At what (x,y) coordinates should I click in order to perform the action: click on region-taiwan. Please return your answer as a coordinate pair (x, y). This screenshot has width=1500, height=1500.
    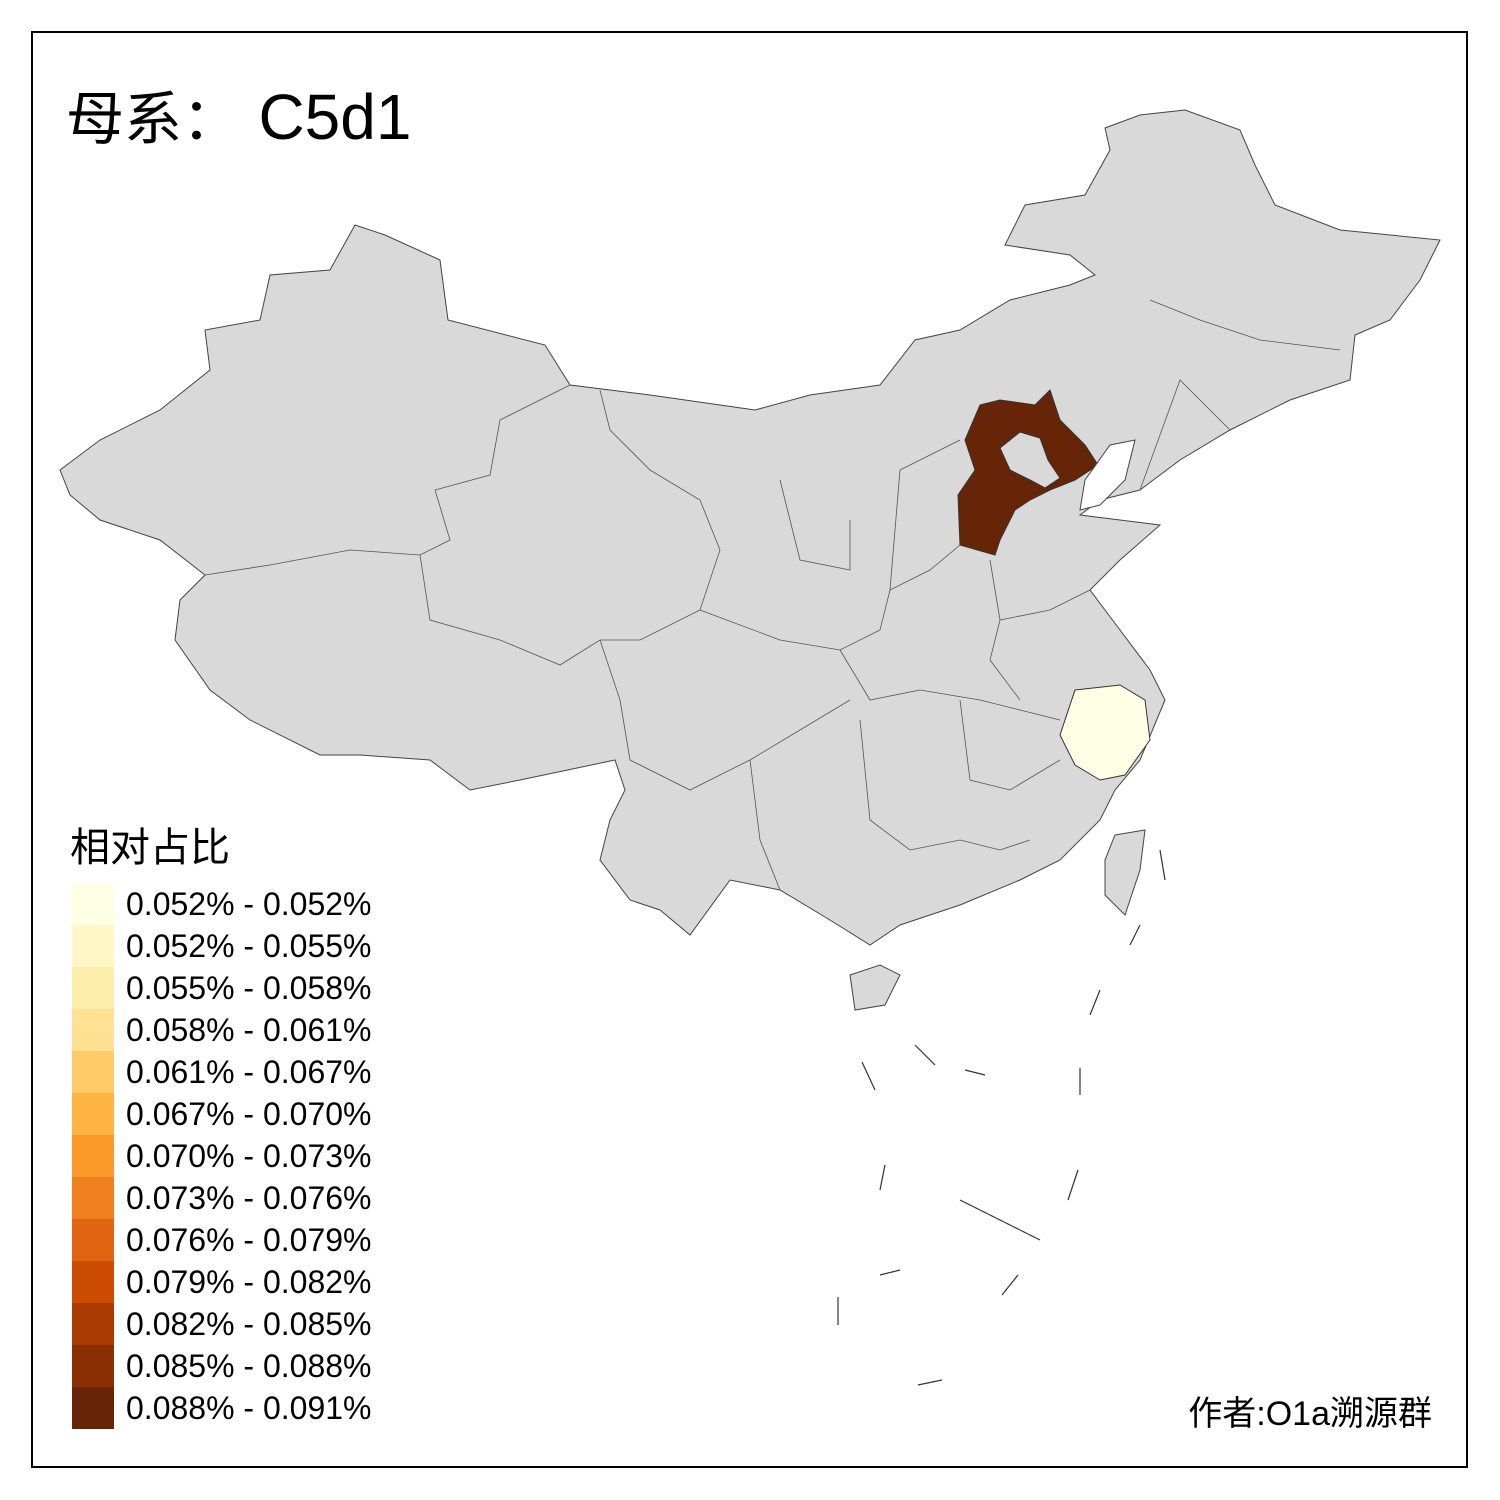
    Looking at the image, I should click on (1125, 872).